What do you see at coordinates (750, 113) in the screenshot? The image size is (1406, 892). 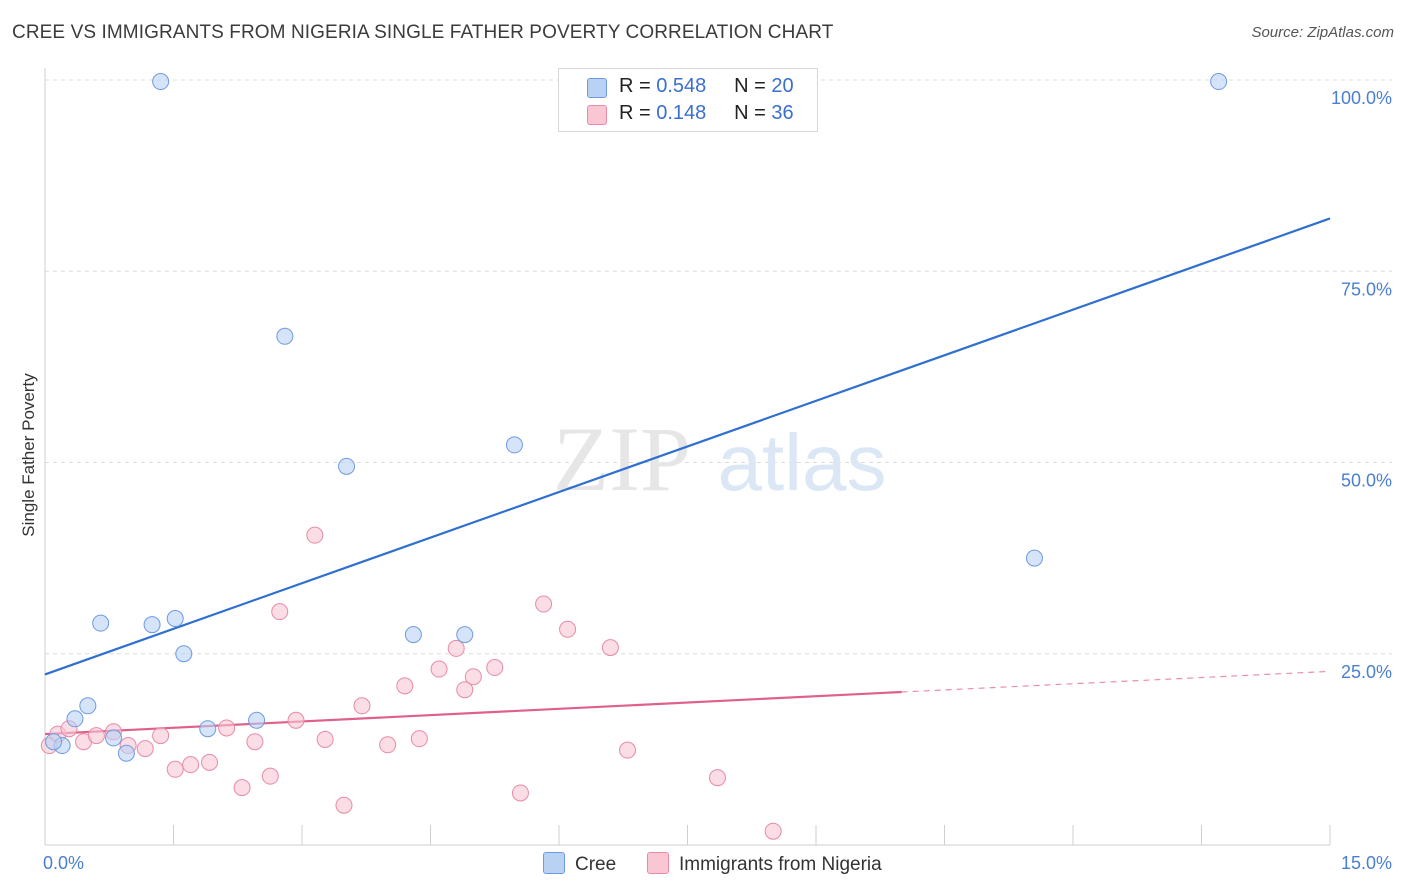 I see `nigeria-n-label: N =` at bounding box center [750, 113].